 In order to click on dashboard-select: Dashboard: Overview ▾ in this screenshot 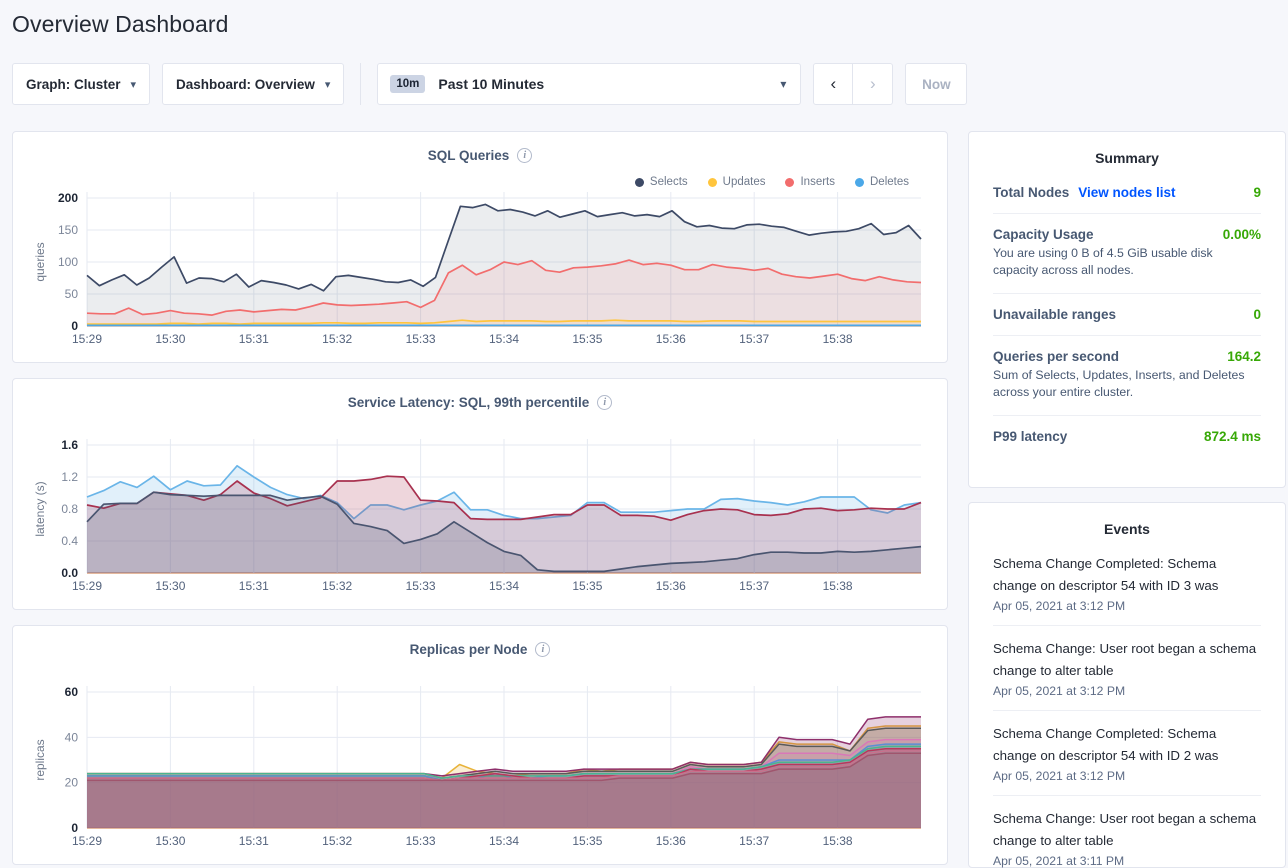, I will do `click(253, 84)`.